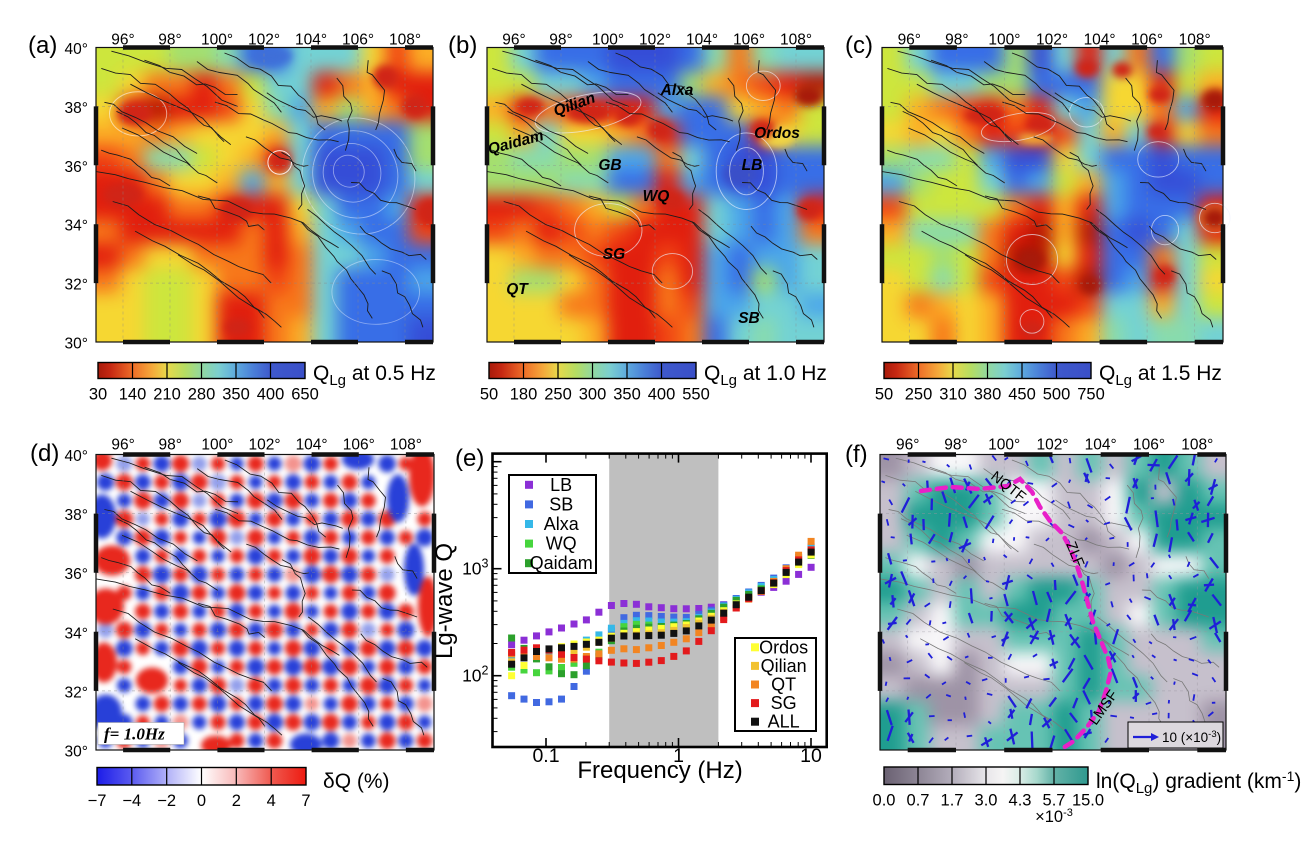 The width and height of the screenshot is (1314, 847). What do you see at coordinates (524, 395) in the screenshot?
I see `svg-text: 180` at bounding box center [524, 395].